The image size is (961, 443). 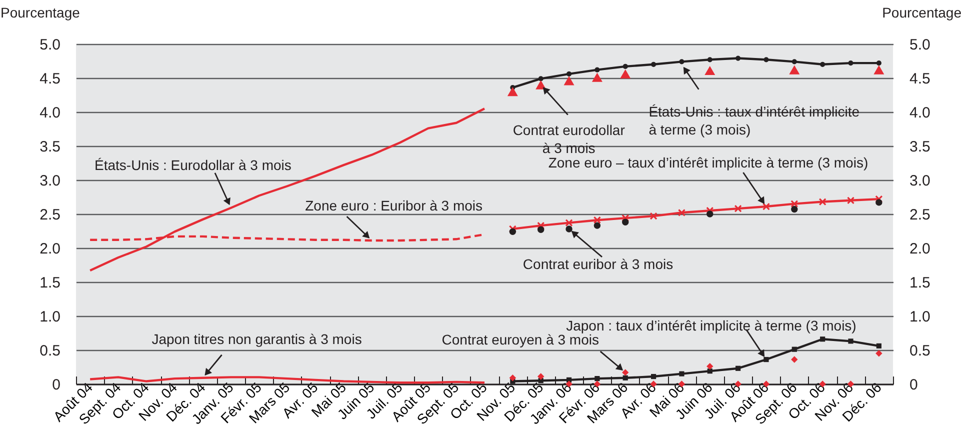 I want to click on y2-axis-title: Pourcentage, so click(x=921, y=12).